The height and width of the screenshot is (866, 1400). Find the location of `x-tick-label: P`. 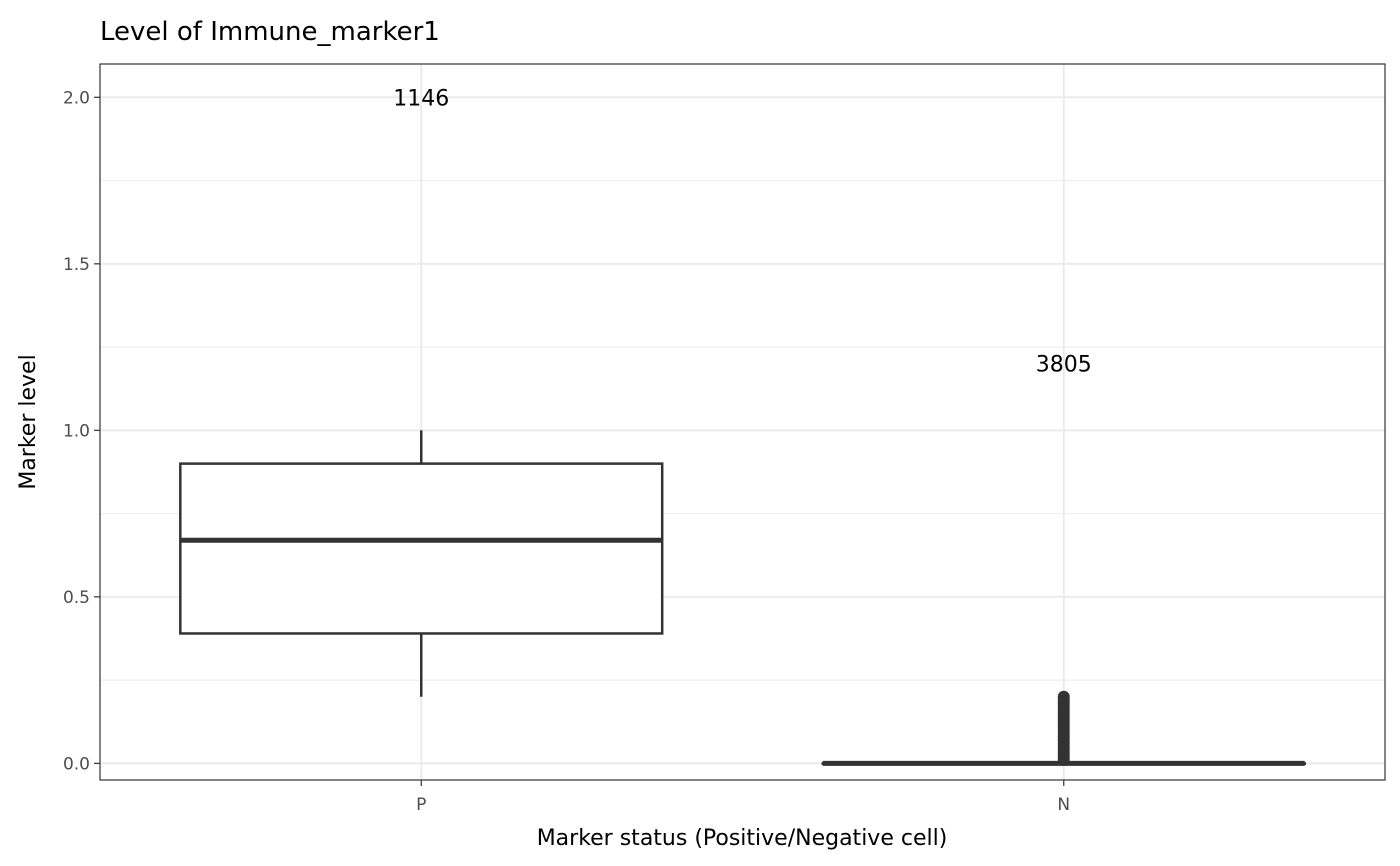

x-tick-label: P is located at coordinates (421, 805).